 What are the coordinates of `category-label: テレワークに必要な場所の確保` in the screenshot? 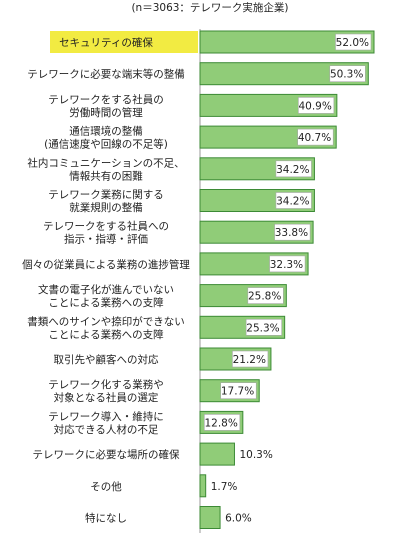 It's located at (106, 454).